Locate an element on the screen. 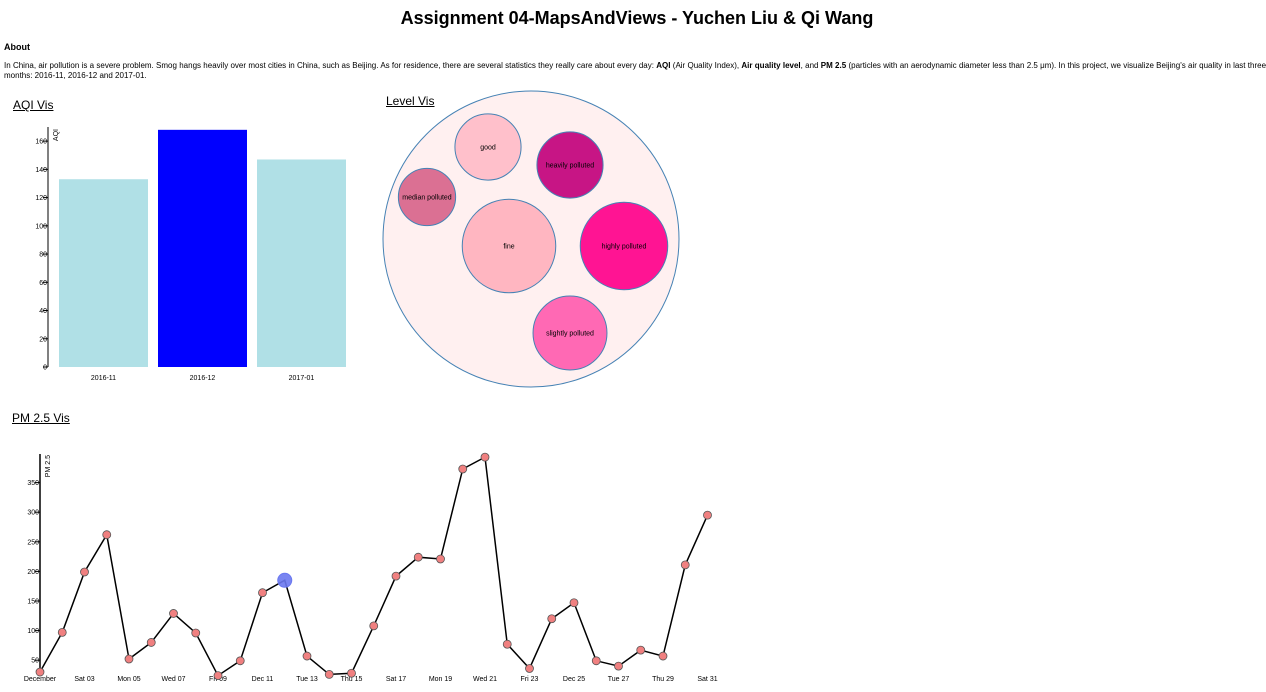 Image resolution: width=1266 pixels, height=692 pixels. aqi-y-tick-label: 20 is located at coordinates (43, 339).